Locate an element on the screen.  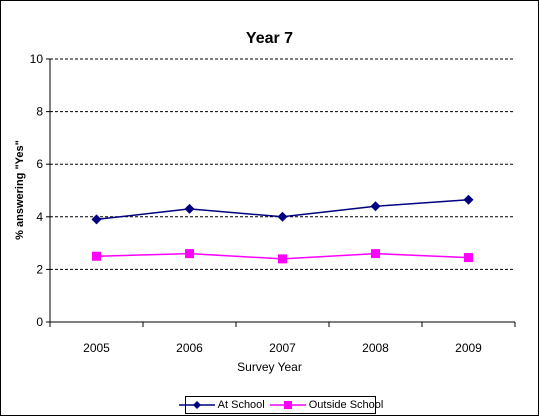
legend-swatch-outside-school is located at coordinates (287, 405).